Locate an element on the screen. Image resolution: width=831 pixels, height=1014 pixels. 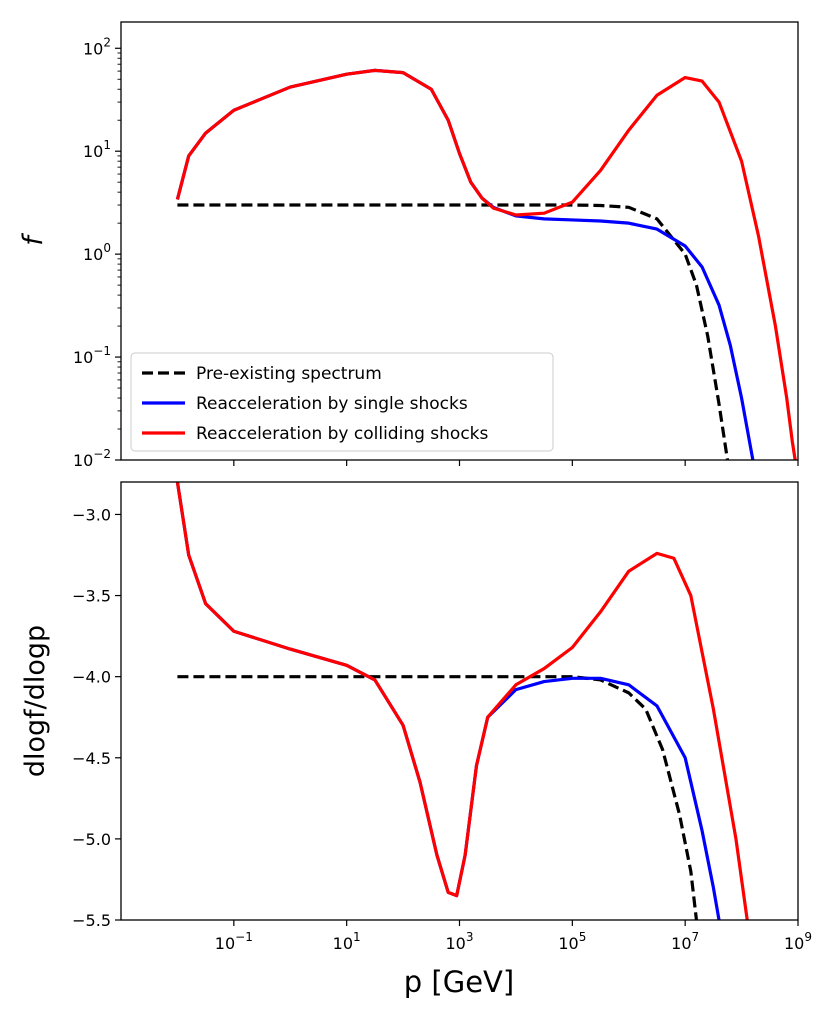
legend-entry-pre-existing-spectrum: Pre-existing spectrum is located at coordinates (289, 374).